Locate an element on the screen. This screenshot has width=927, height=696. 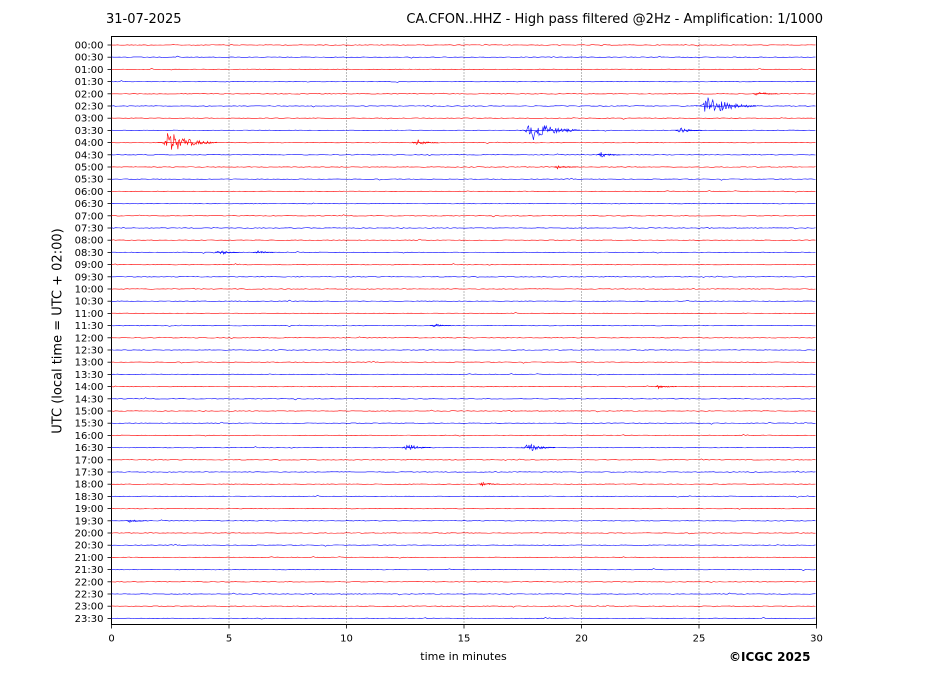
y-tick-label: 22:30 is located at coordinates (89, 595).